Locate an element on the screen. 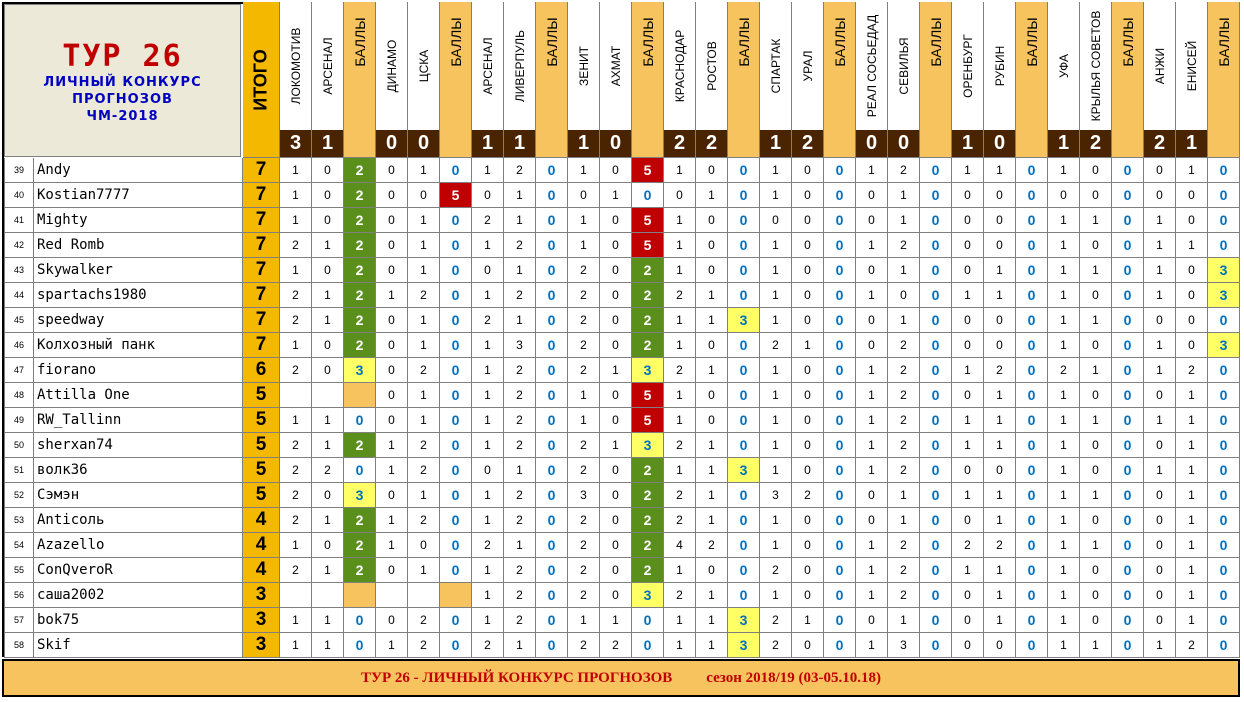  row-number: 55 is located at coordinates (19, 570).